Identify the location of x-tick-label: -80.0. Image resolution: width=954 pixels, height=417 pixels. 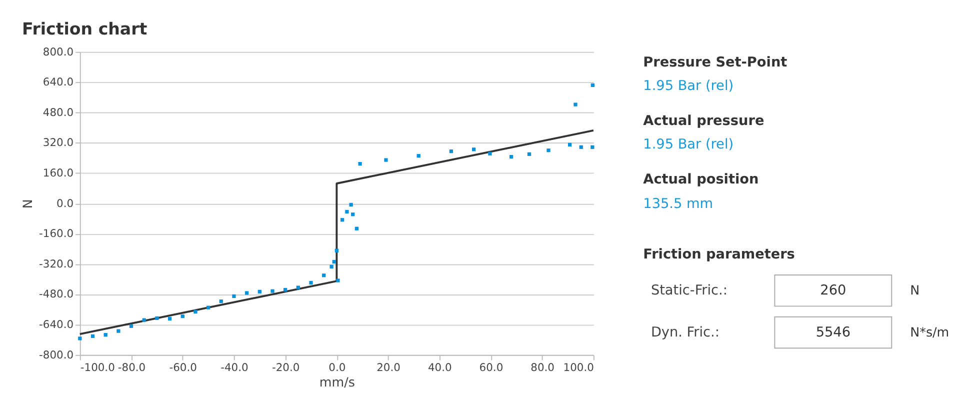
(132, 367).